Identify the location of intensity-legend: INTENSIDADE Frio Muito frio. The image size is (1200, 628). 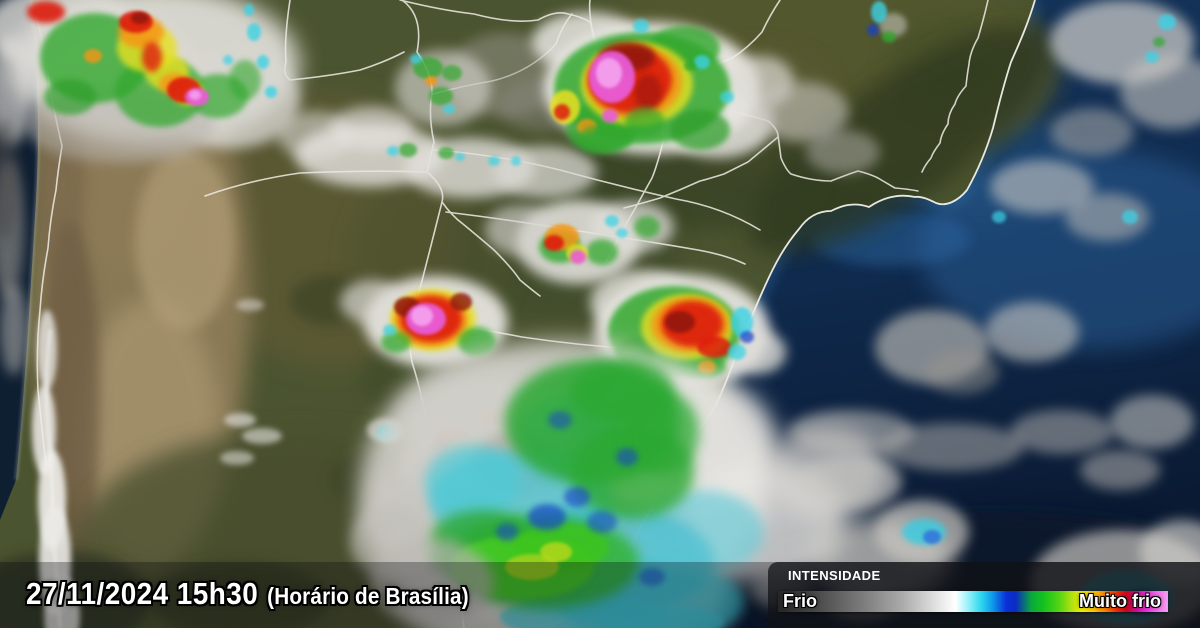
(984, 595).